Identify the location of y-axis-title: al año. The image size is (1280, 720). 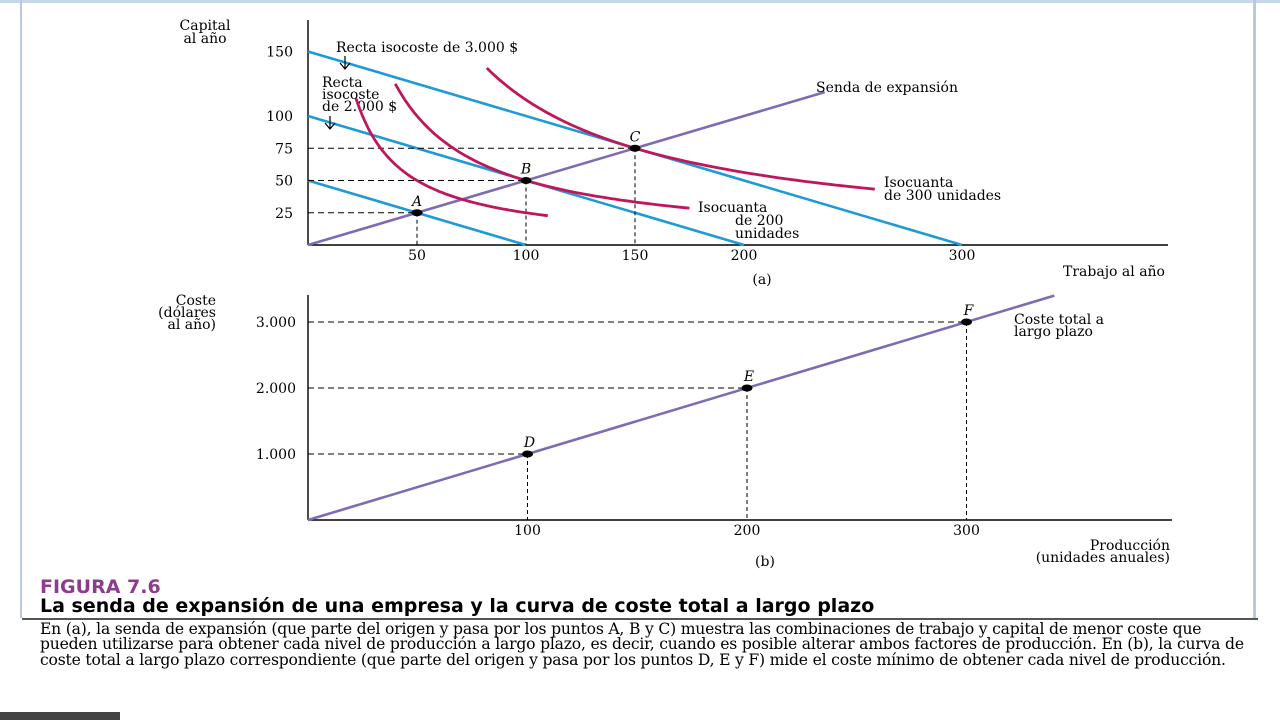
(204, 39).